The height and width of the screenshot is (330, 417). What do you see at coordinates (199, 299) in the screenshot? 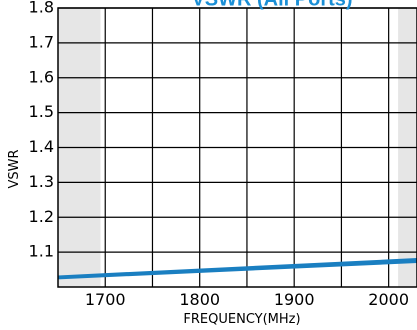
I see `x-tick-label: 1800` at bounding box center [199, 299].